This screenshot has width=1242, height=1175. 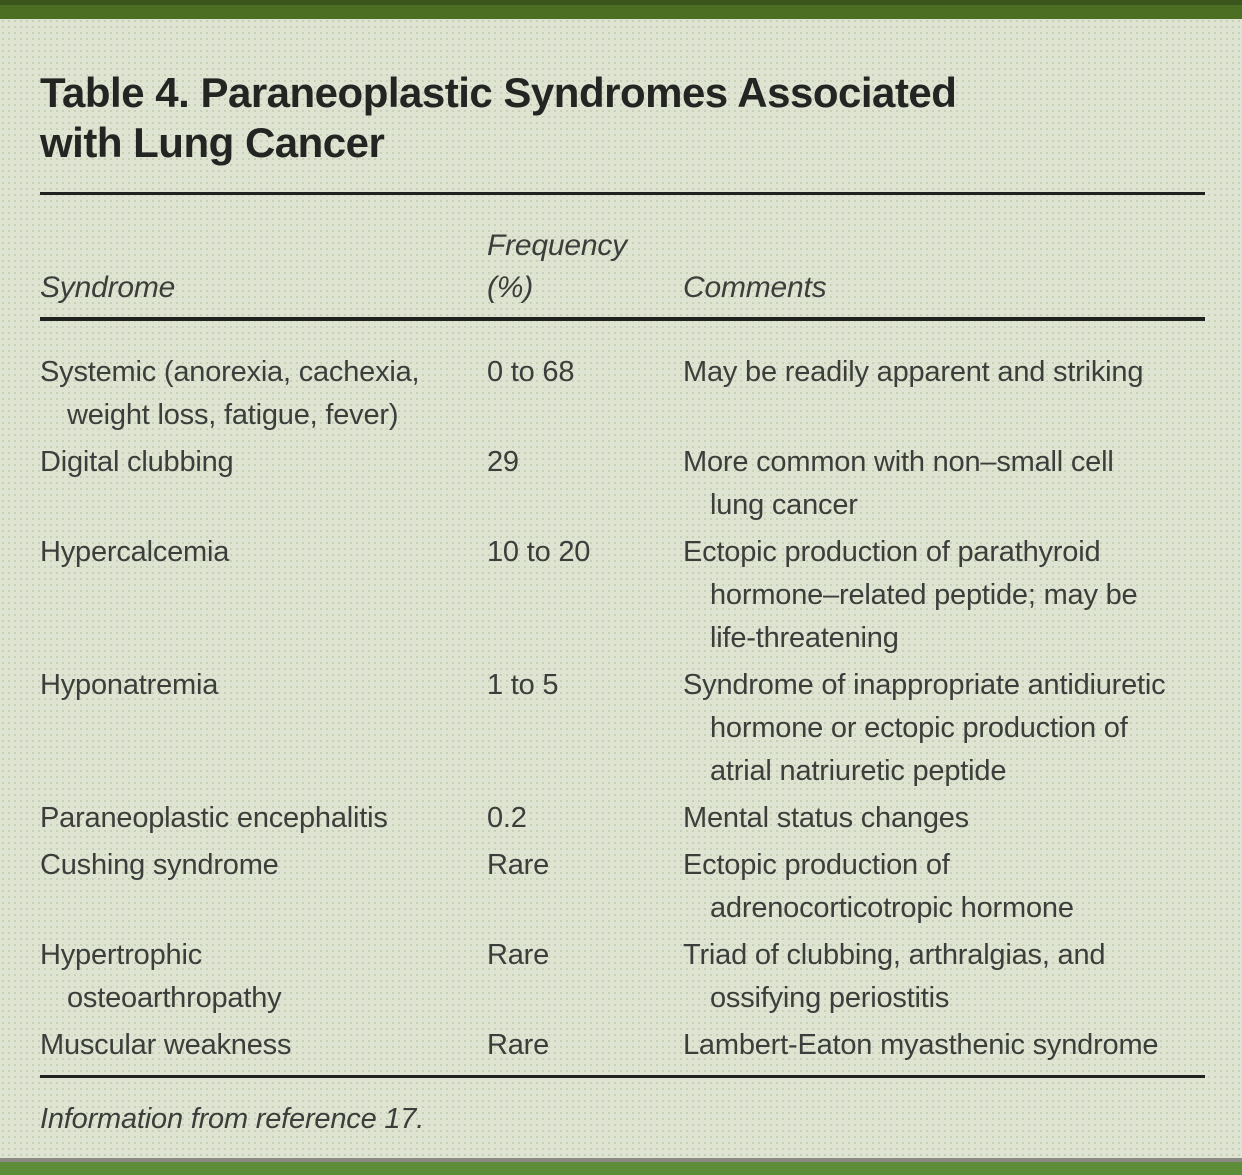 I want to click on column-header-label: (%), so click(x=510, y=287).